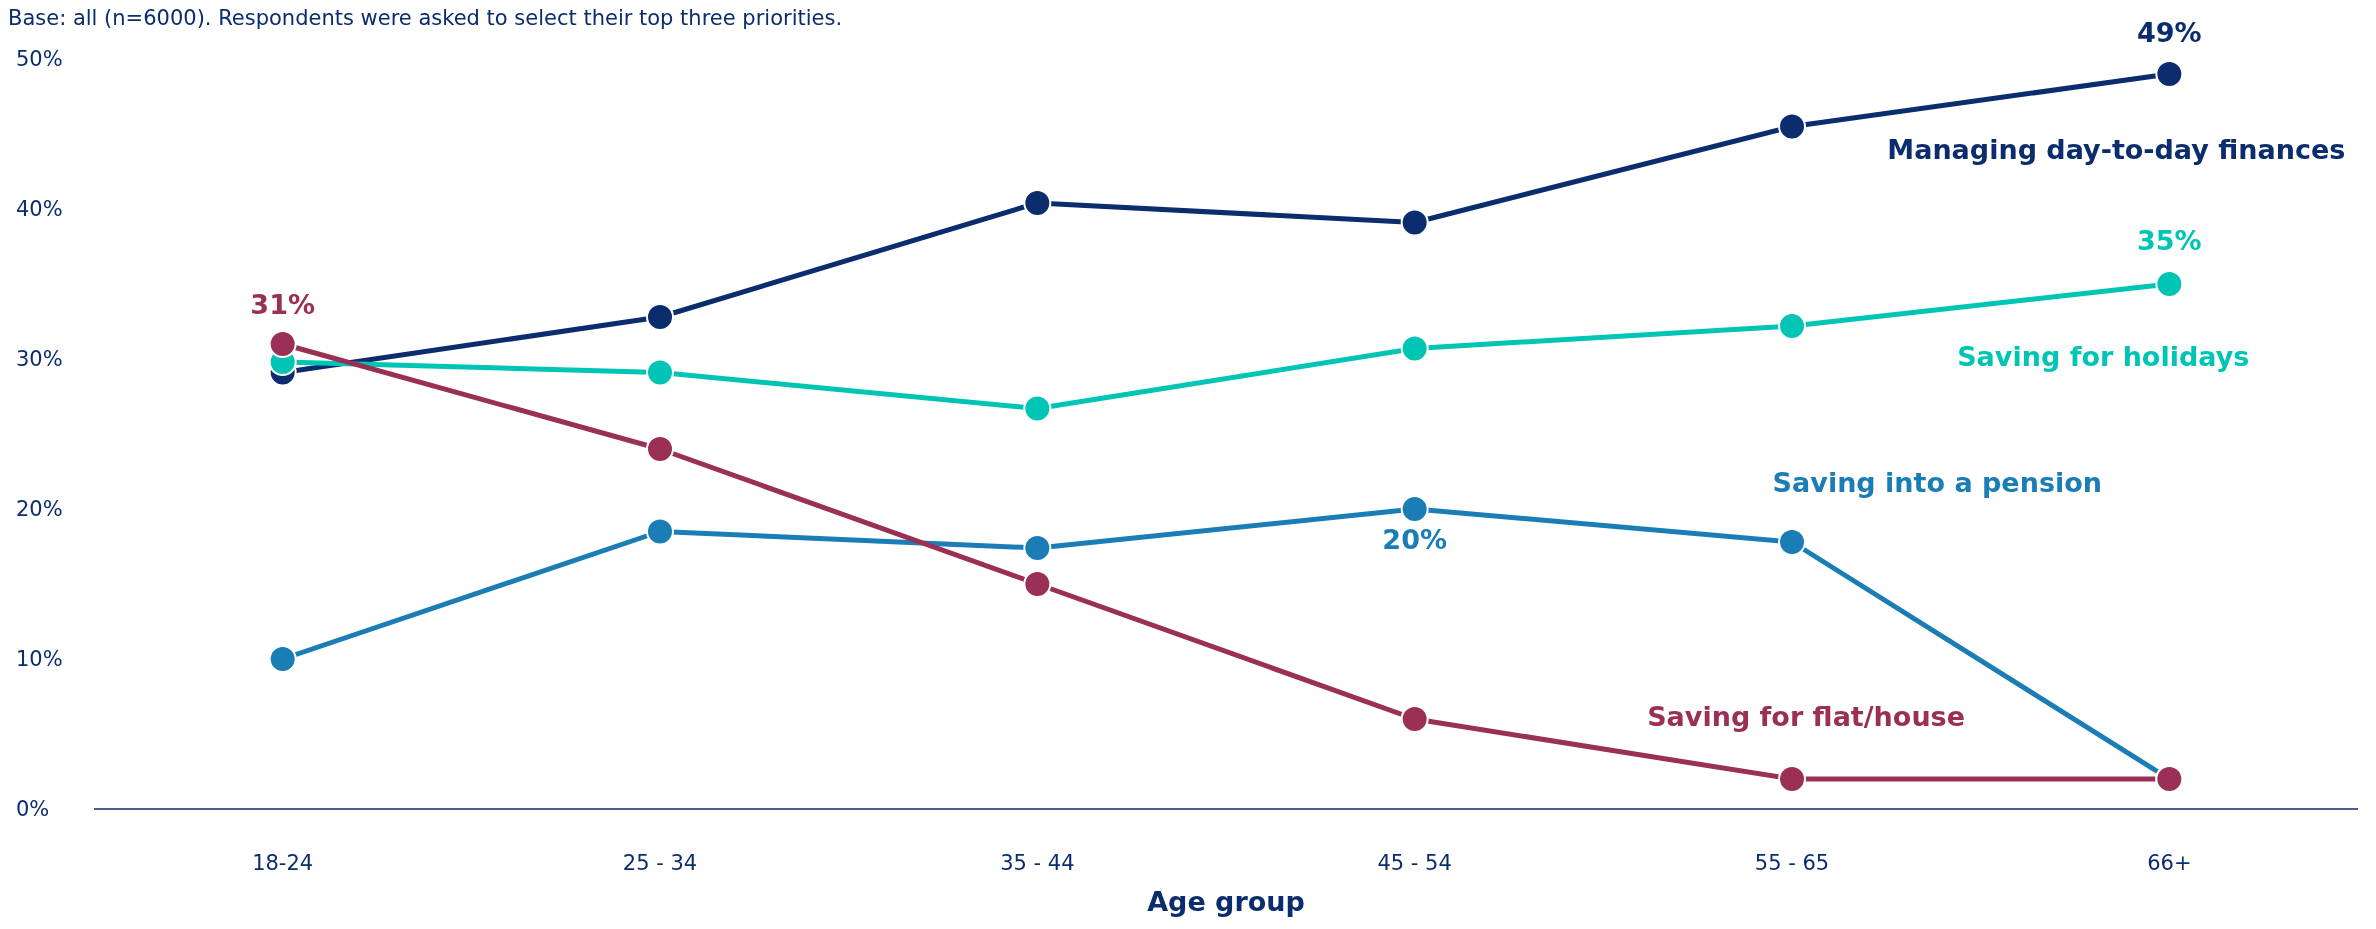 The image size is (2376, 929). Describe the element at coordinates (2116, 149) in the screenshot. I see `series-label: Managing day-to-day finances` at that location.